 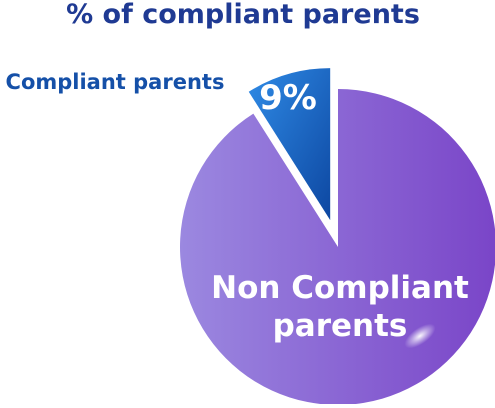 I want to click on data-label-compliant: 9%, so click(x=288, y=98).